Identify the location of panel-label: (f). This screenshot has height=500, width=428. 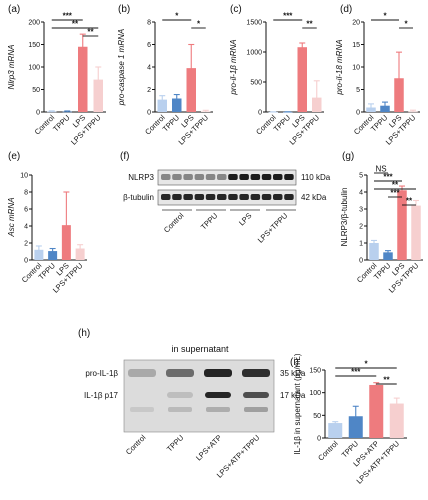
(124, 156).